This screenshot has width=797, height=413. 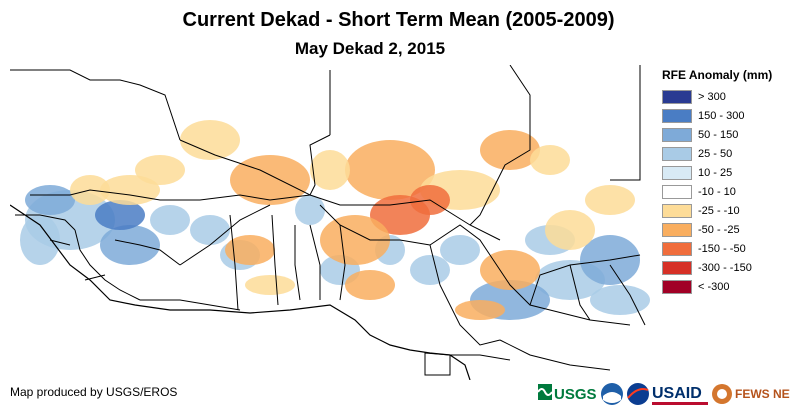 I want to click on nasa-logo, so click(x=638, y=394).